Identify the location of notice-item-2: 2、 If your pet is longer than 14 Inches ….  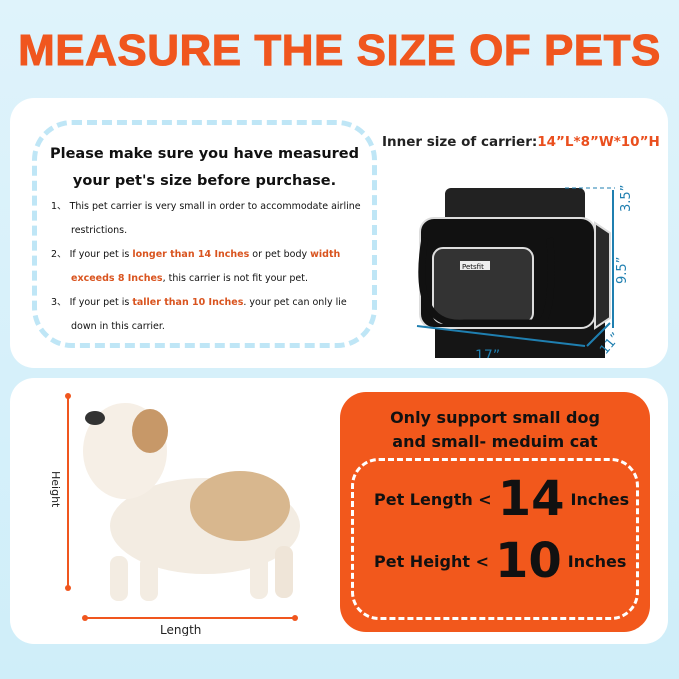
(204, 267).